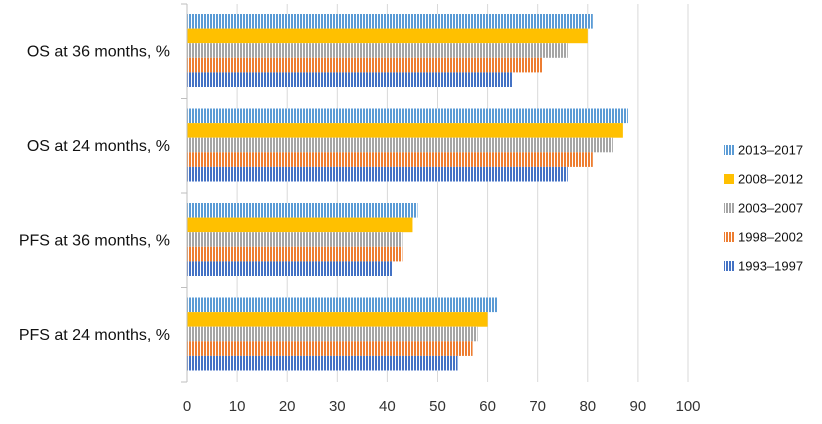 The width and height of the screenshot is (822, 424). I want to click on bar-pfs-at-24-months-2013-2017, so click(342, 305).